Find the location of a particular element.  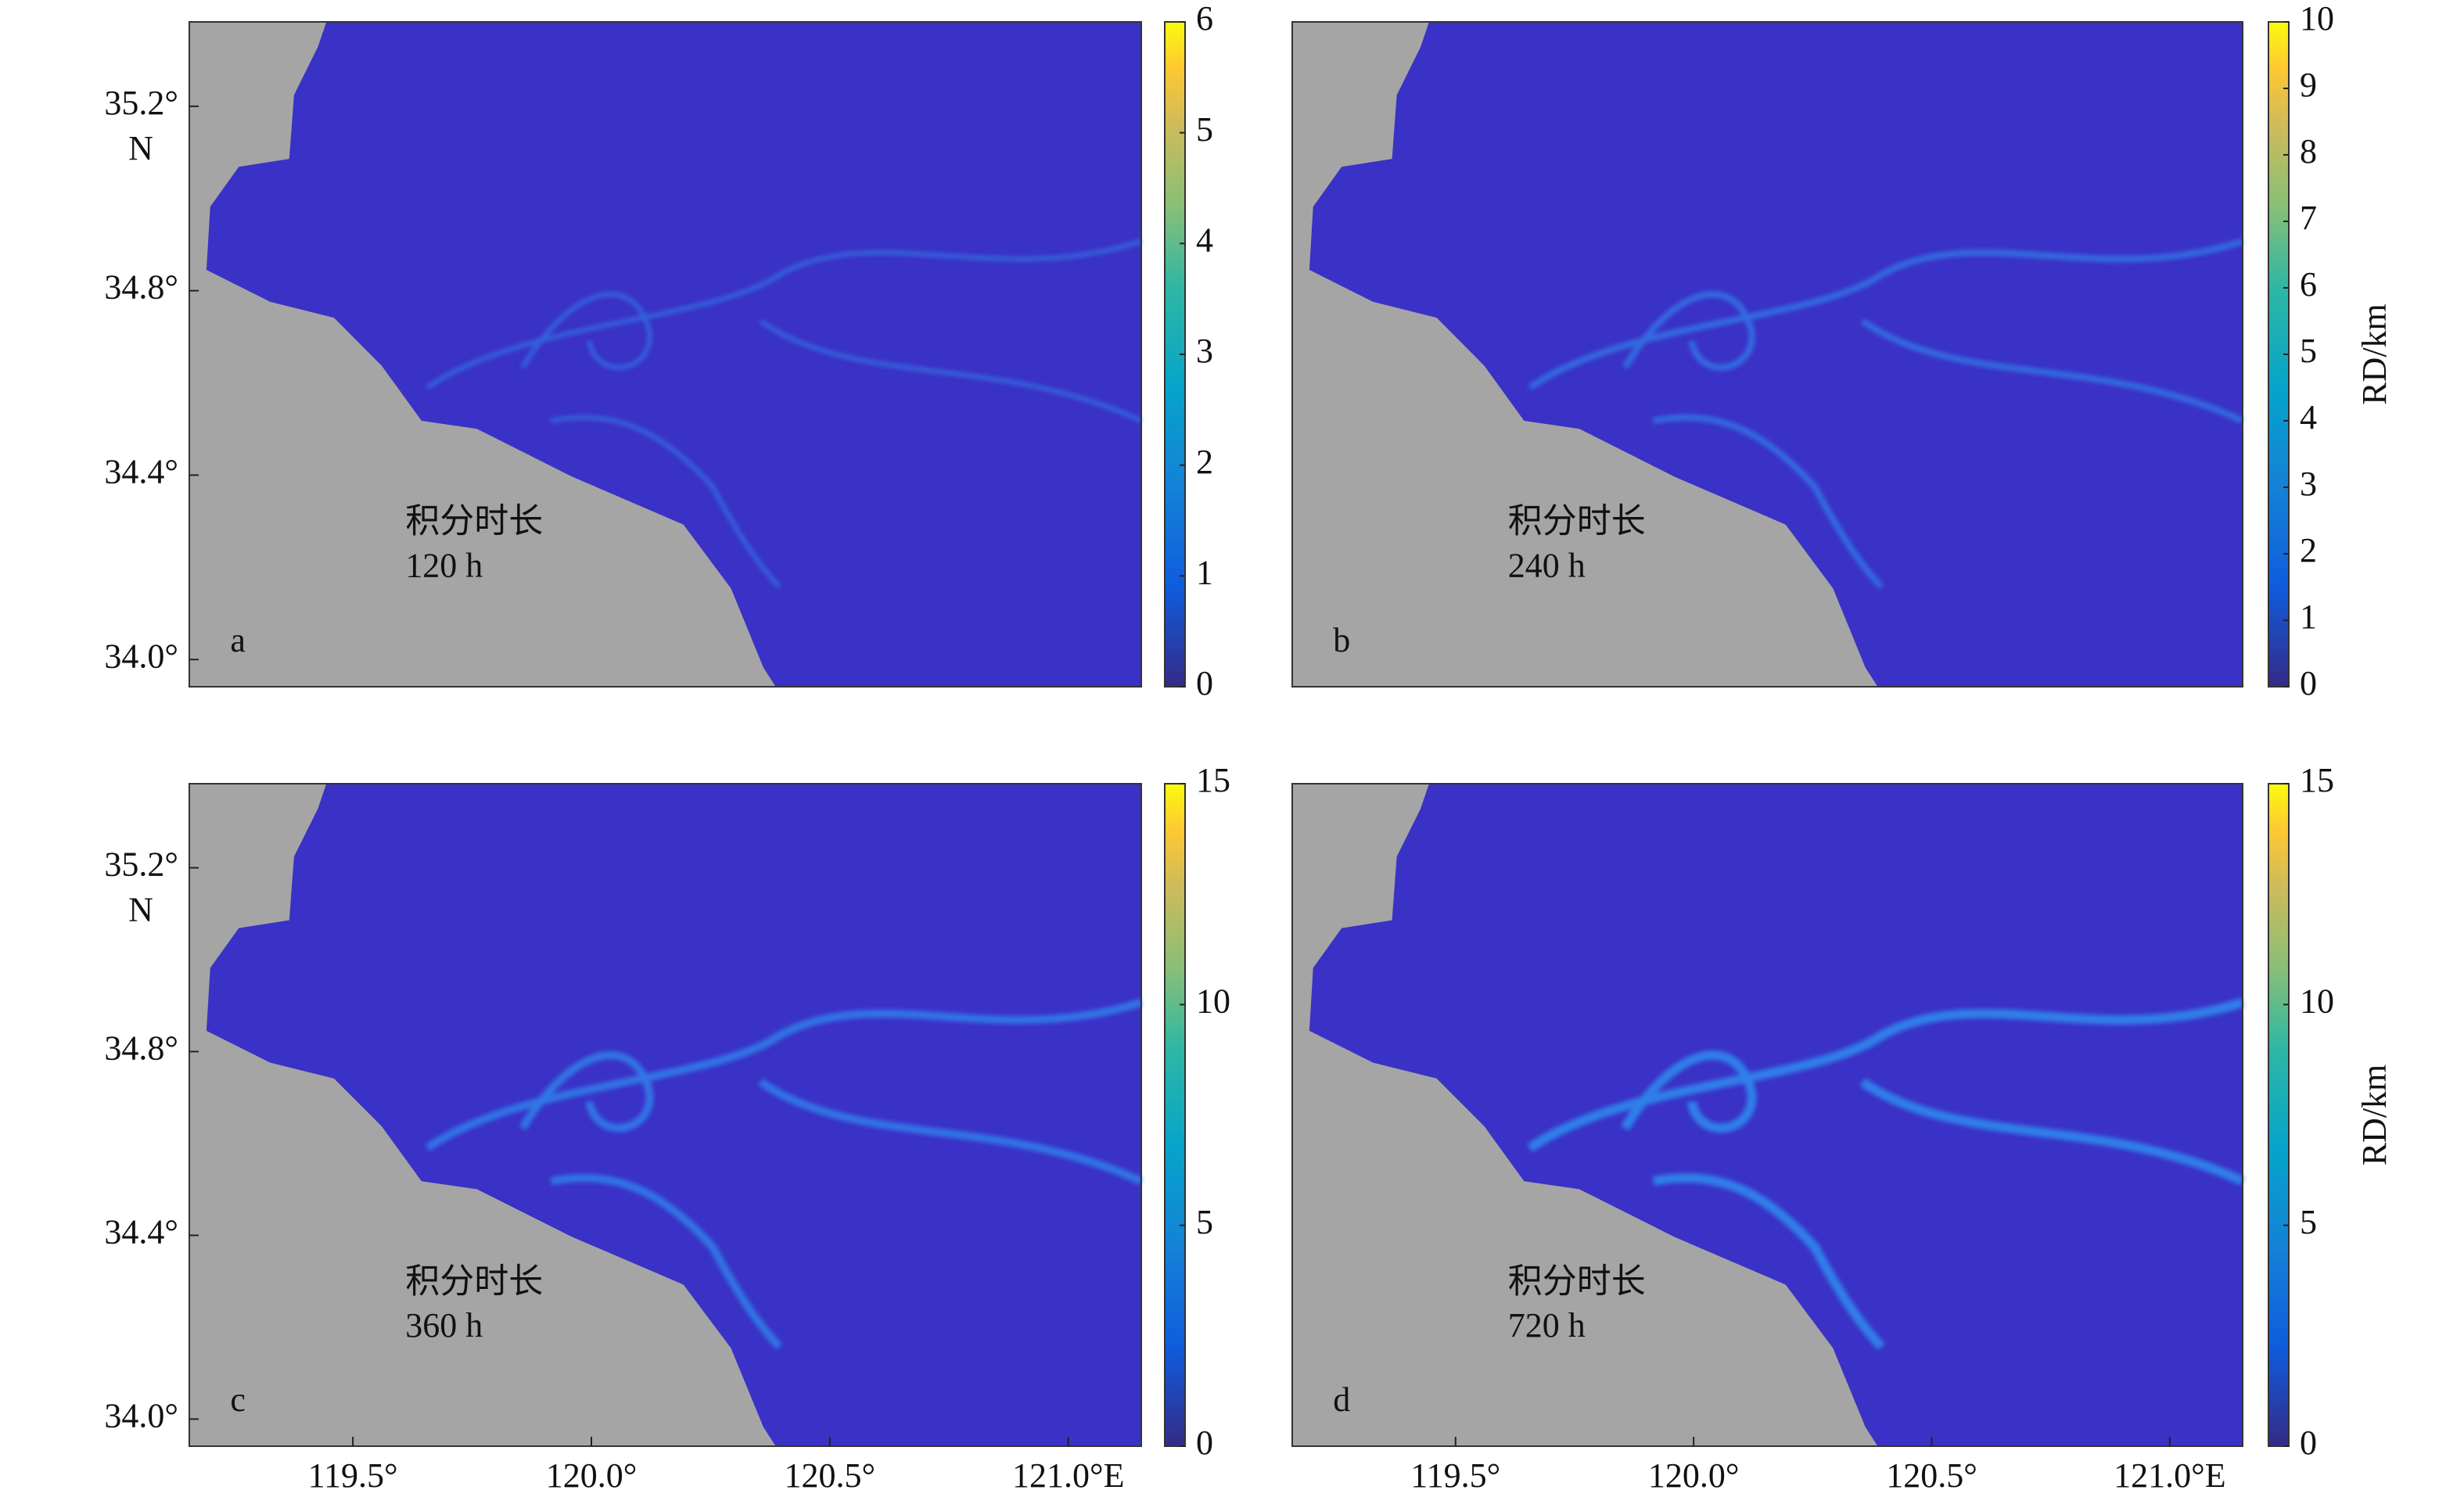

colorbar-tick-label: 8 is located at coordinates (2308, 151).